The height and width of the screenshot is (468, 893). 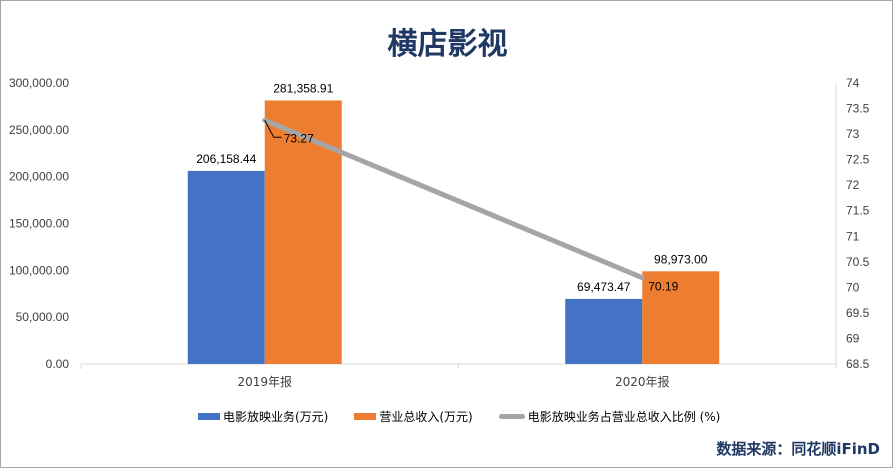 What do you see at coordinates (39, 130) in the screenshot?
I see `left-tick-label: 250,000.00` at bounding box center [39, 130].